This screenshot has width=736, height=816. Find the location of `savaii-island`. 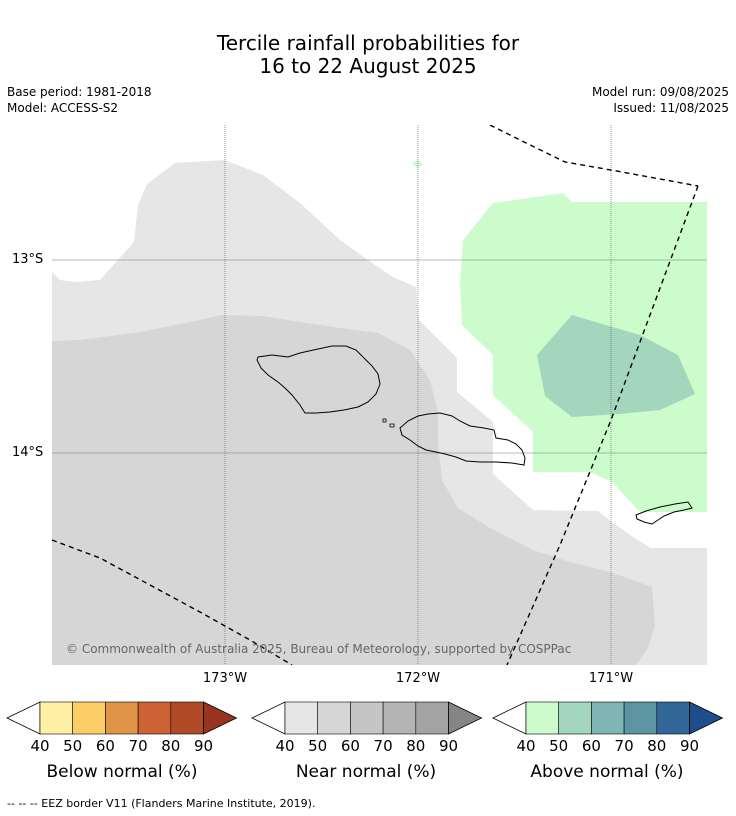

savaii-island is located at coordinates (318, 379).